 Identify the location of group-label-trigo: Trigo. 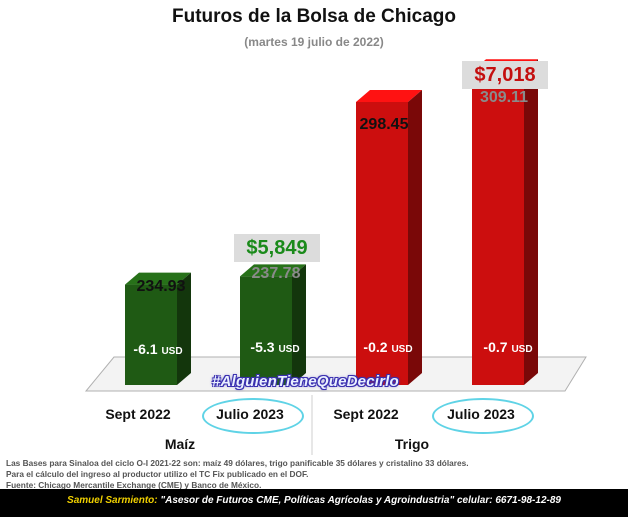
(412, 444).